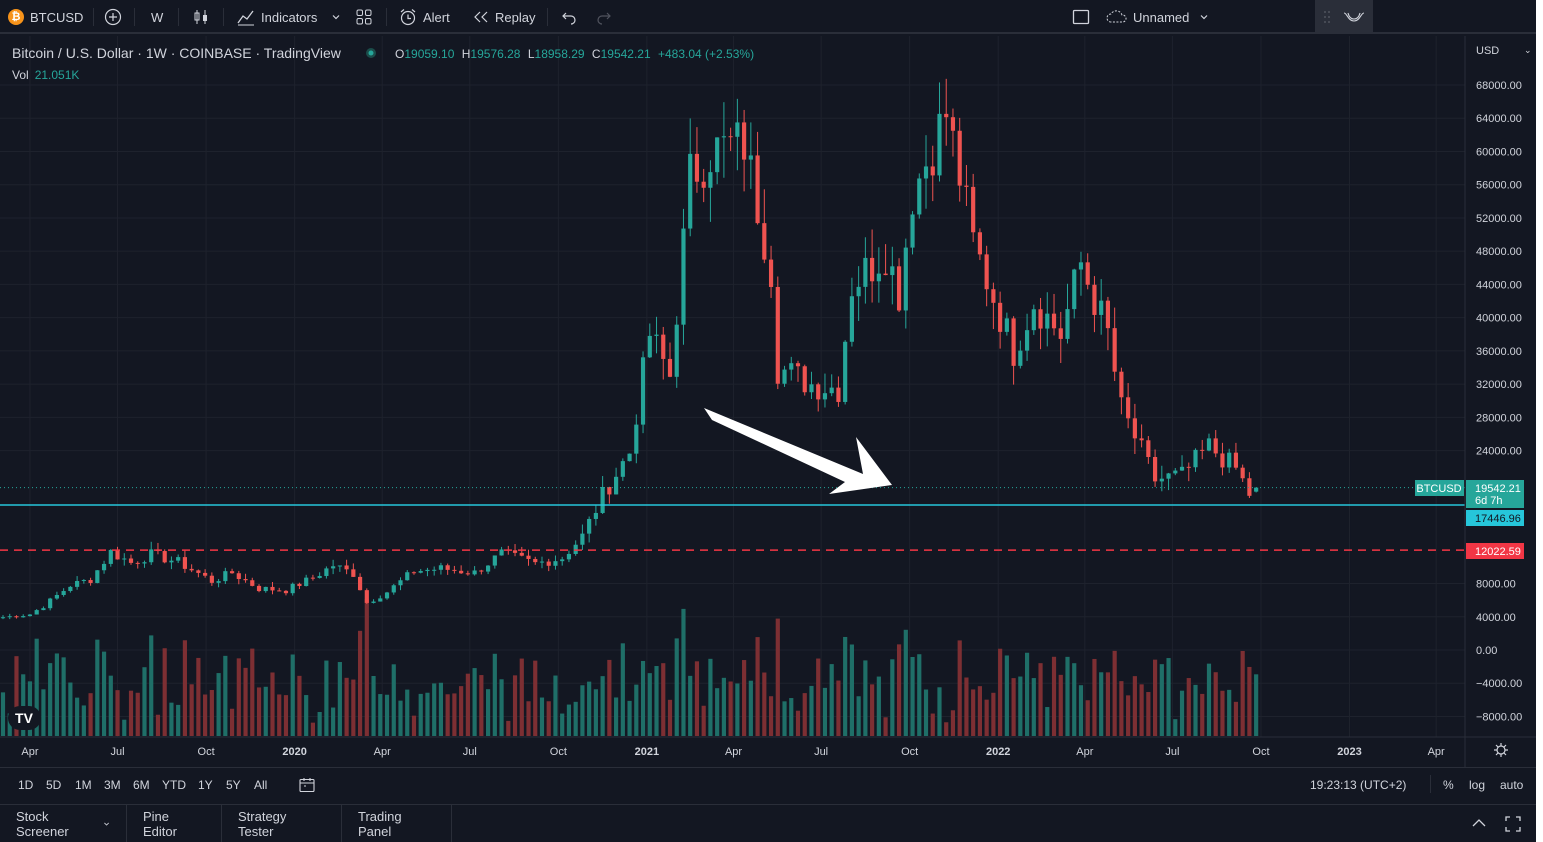 The image size is (1543, 842). Describe the element at coordinates (436, 17) in the screenshot. I see `alert-label: Alert` at that location.